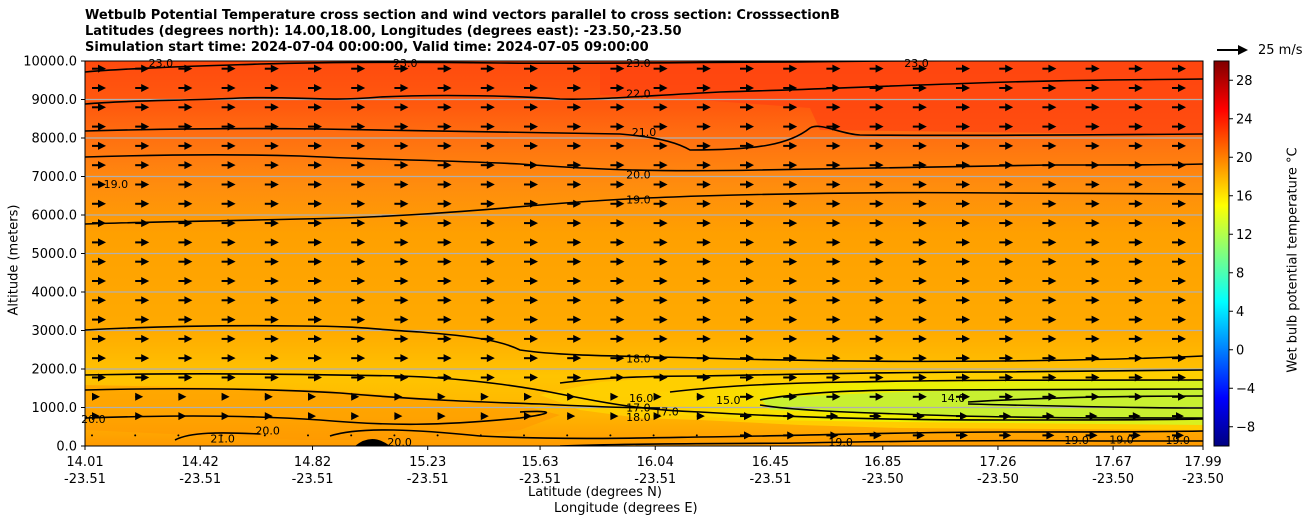  Describe the element at coordinates (1203, 479) in the screenshot. I see `x-tick-label-lon: -23.50` at that location.